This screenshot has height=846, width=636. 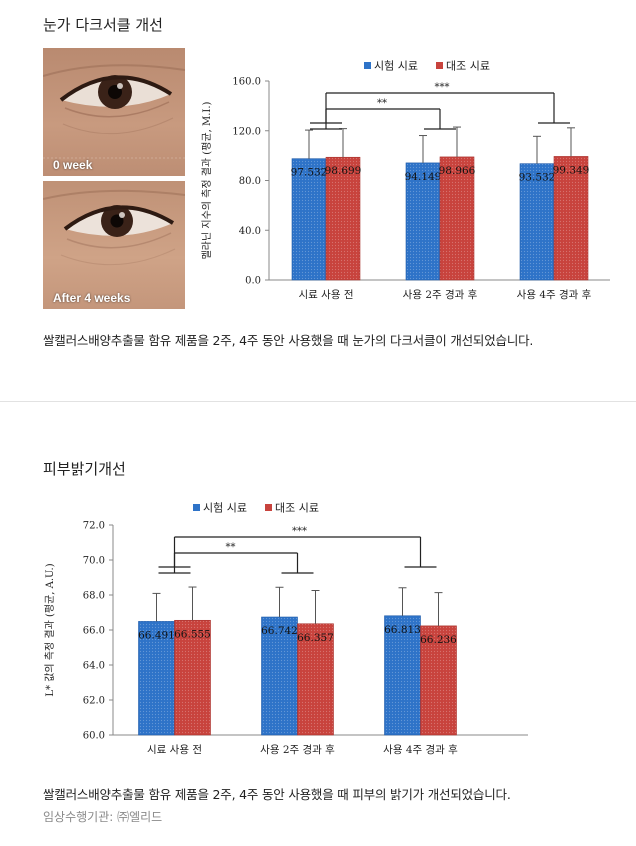 What do you see at coordinates (103, 817) in the screenshot?
I see `clinical-institution-credit: 임상수행기관: ㈜엘리드` at bounding box center [103, 817].